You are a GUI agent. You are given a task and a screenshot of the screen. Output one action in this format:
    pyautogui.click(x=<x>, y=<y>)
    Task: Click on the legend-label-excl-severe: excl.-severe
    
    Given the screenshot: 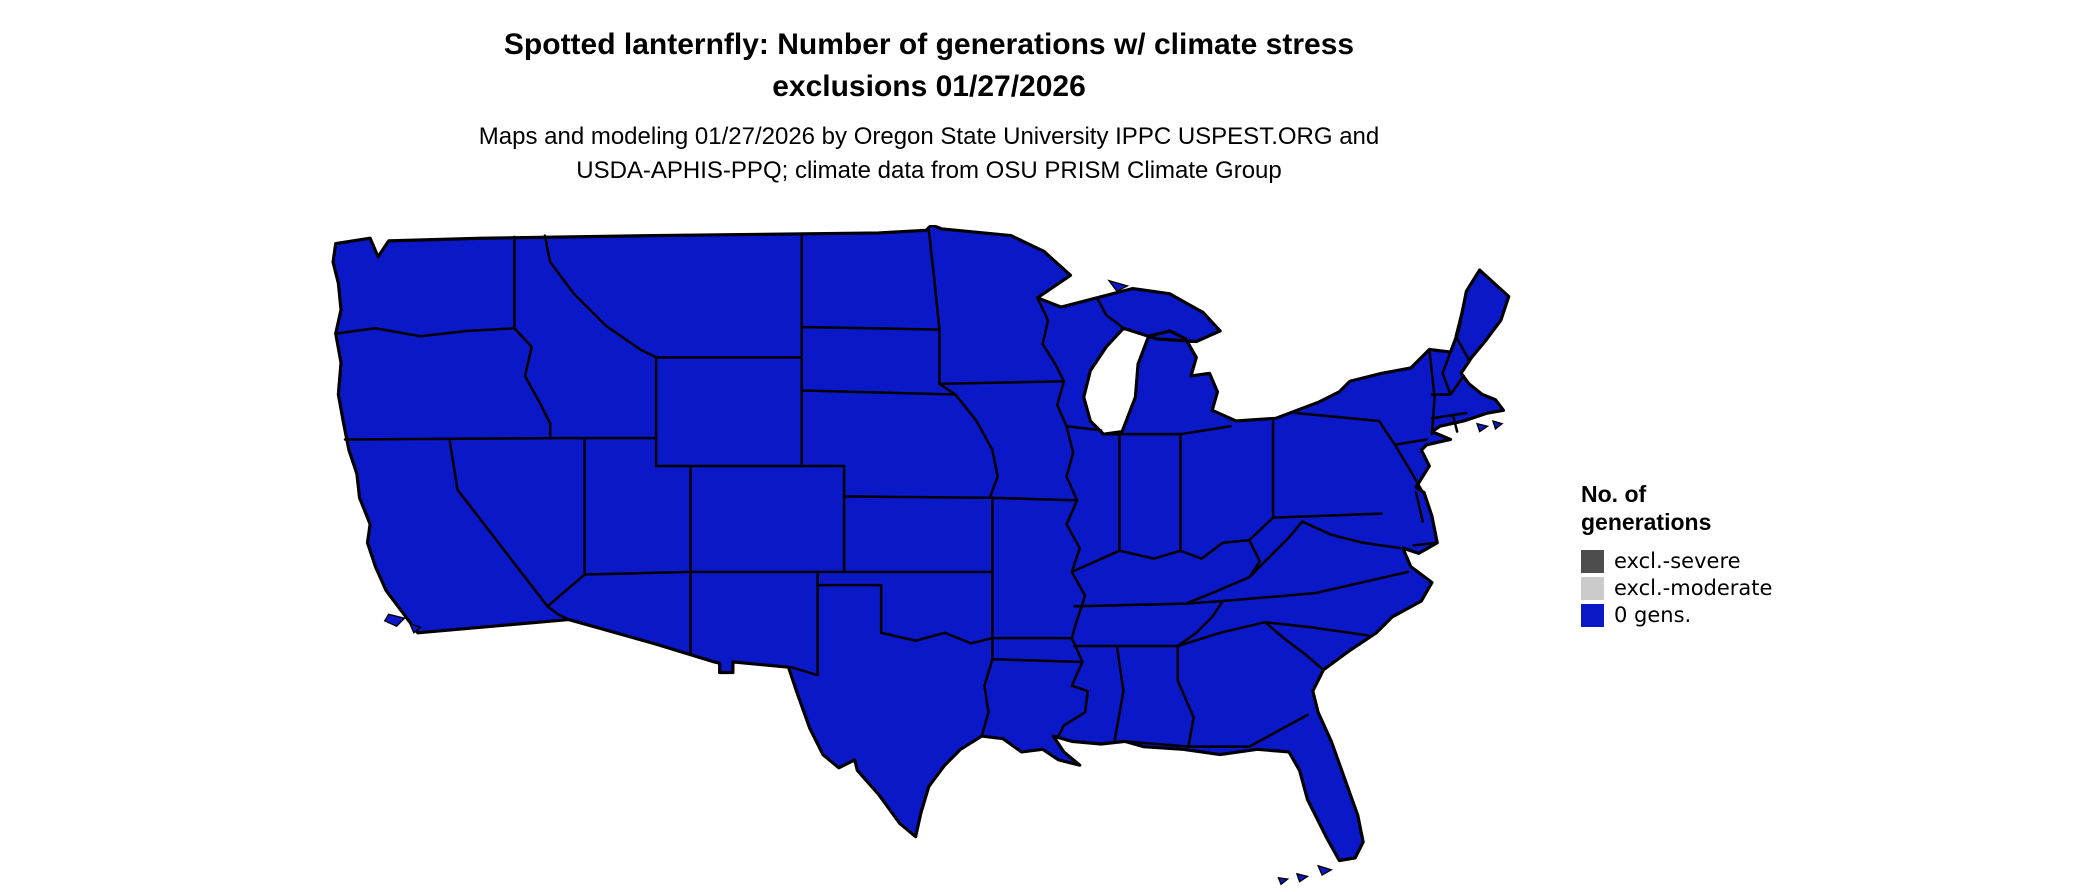 What is the action you would take?
    pyautogui.click(x=1677, y=561)
    